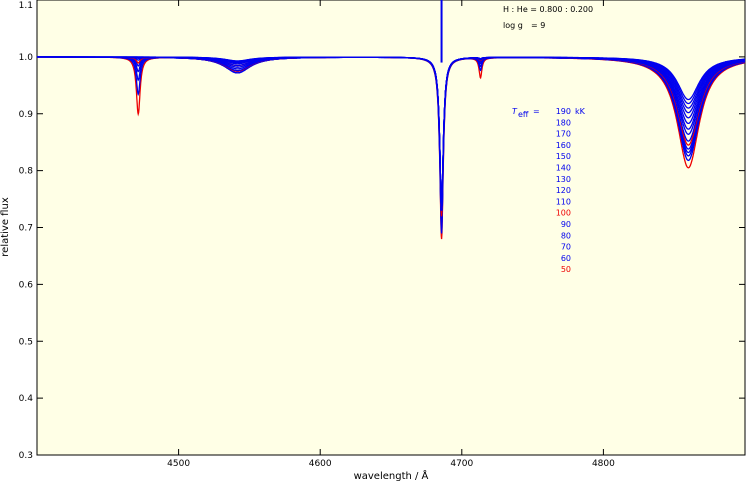 The width and height of the screenshot is (746, 483). Describe the element at coordinates (563, 156) in the screenshot. I see `legend-entry-150: 150` at that location.